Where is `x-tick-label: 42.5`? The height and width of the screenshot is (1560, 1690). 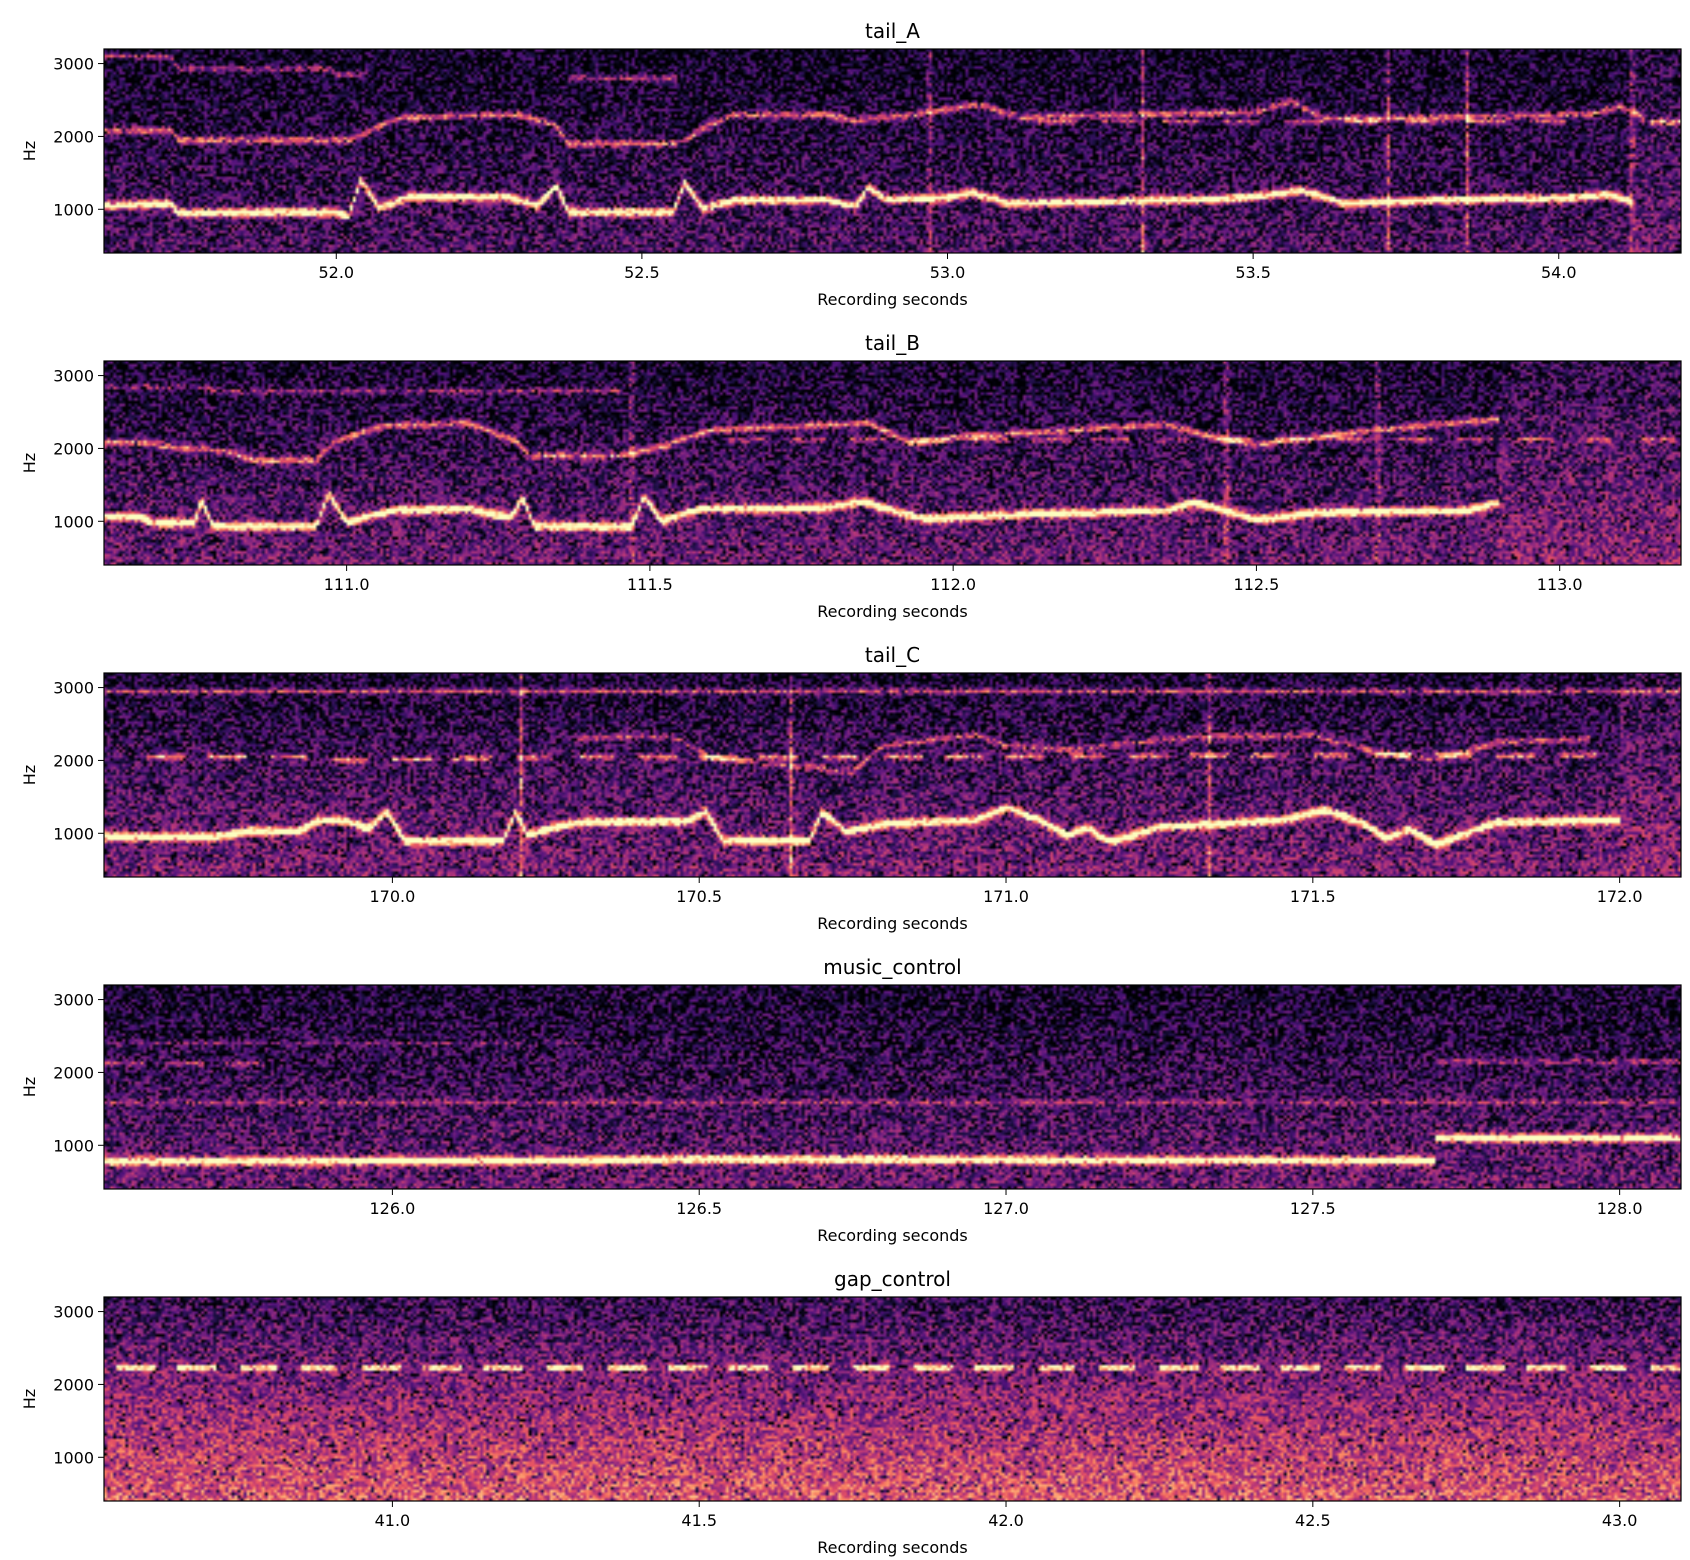 x-tick-label: 42.5 is located at coordinates (1313, 1520).